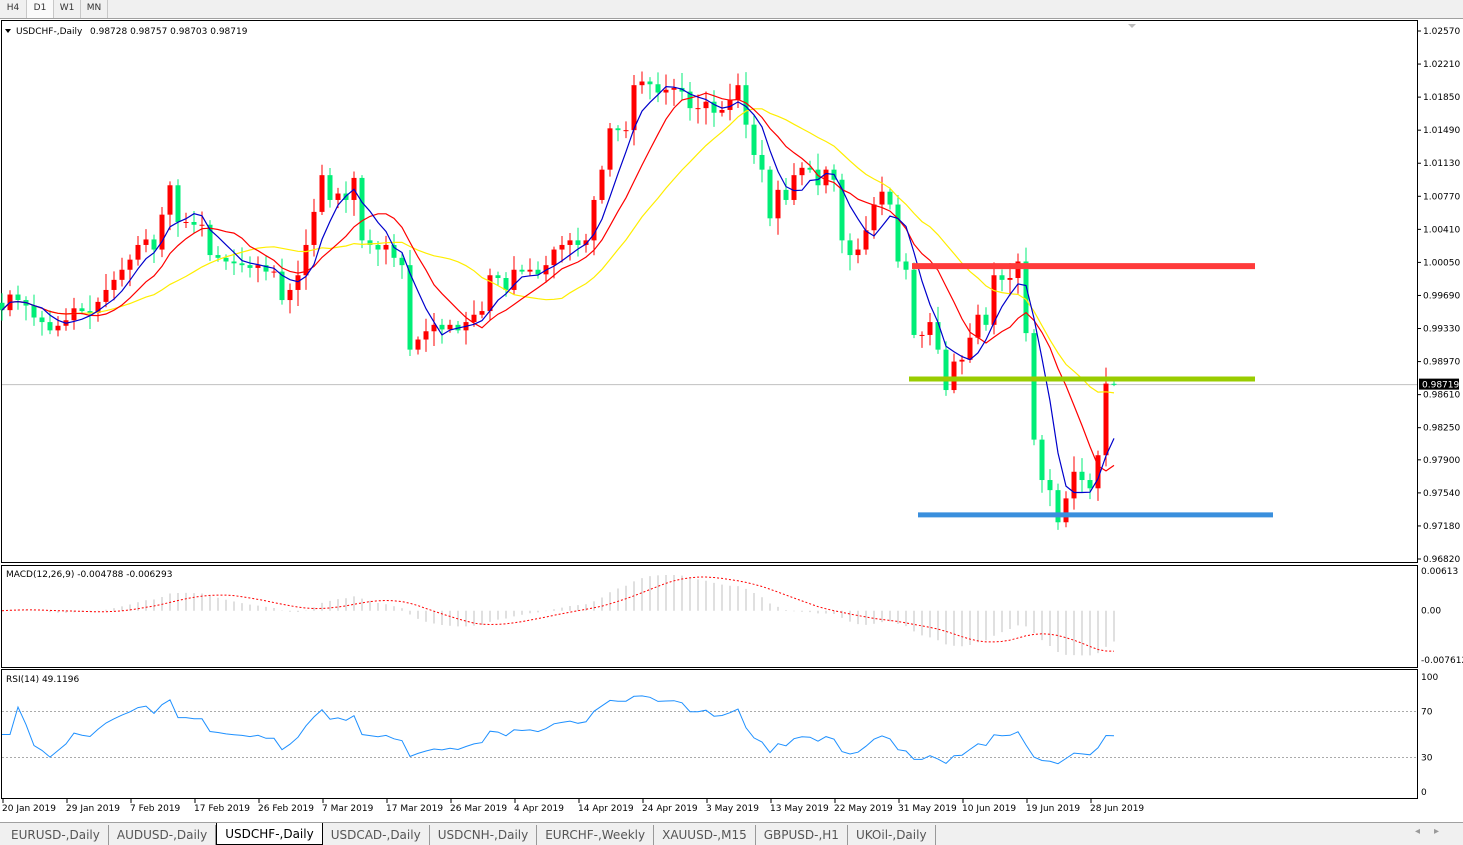  What do you see at coordinates (94, 9) in the screenshot?
I see `timeframe-mn: MN` at bounding box center [94, 9].